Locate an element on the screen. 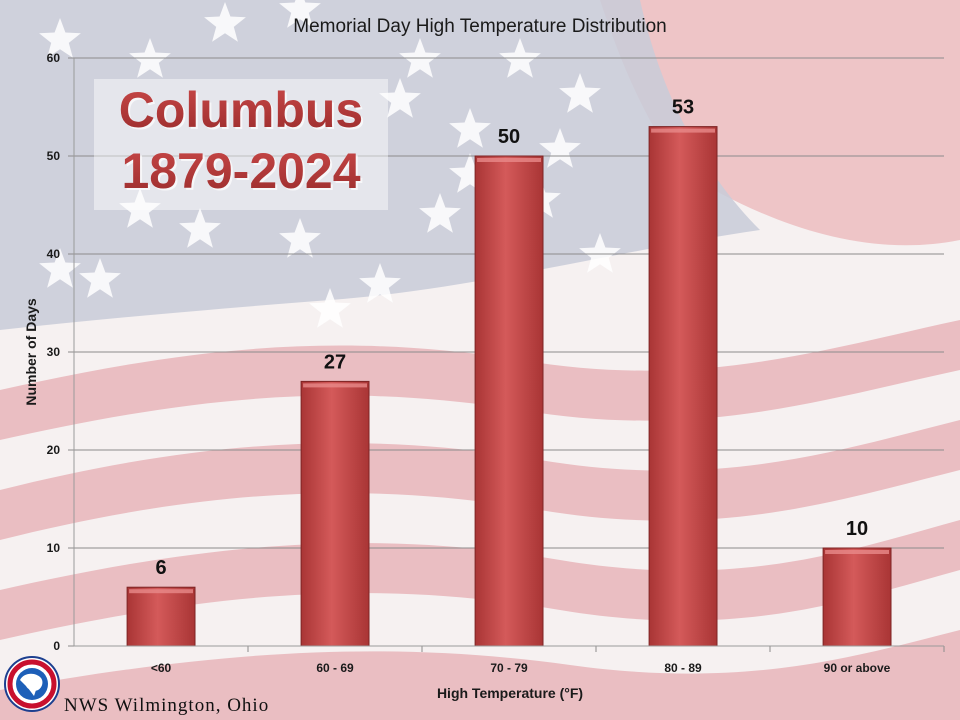 The width and height of the screenshot is (960, 720). y-tick-label: 50 is located at coordinates (54, 156).